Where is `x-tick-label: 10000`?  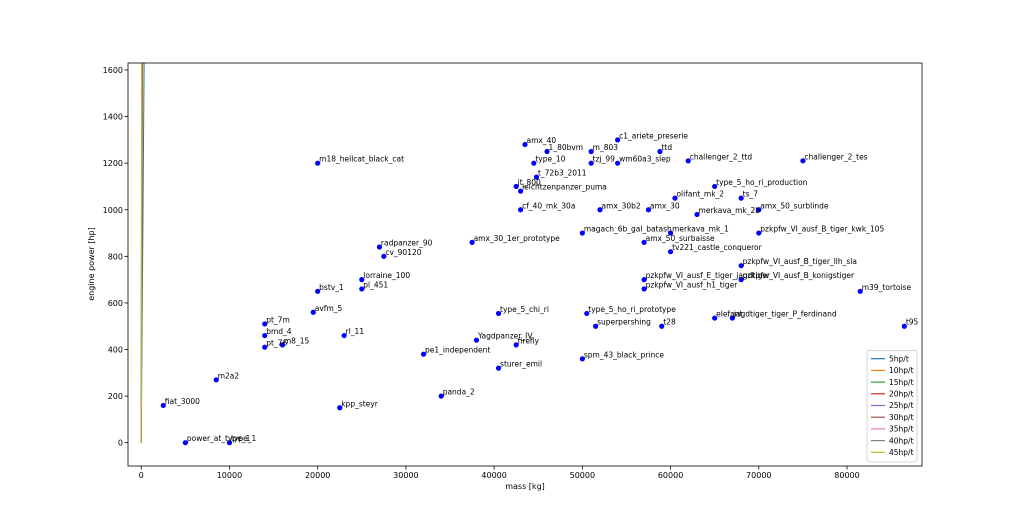
x-tick-label: 10000 is located at coordinates (229, 475).